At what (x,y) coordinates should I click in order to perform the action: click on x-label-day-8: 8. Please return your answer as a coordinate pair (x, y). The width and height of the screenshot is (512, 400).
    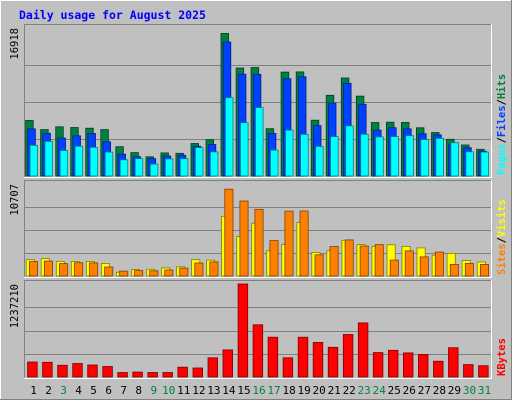
    Looking at the image, I should click on (138, 390).